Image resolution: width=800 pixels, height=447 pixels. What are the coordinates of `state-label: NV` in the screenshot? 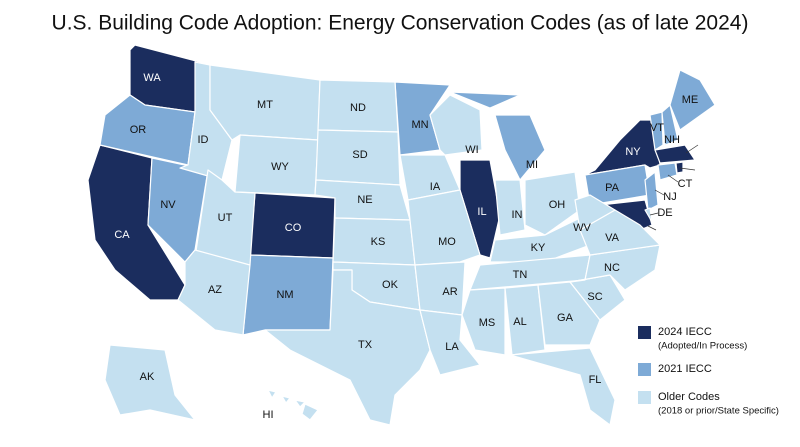 It's located at (168, 205).